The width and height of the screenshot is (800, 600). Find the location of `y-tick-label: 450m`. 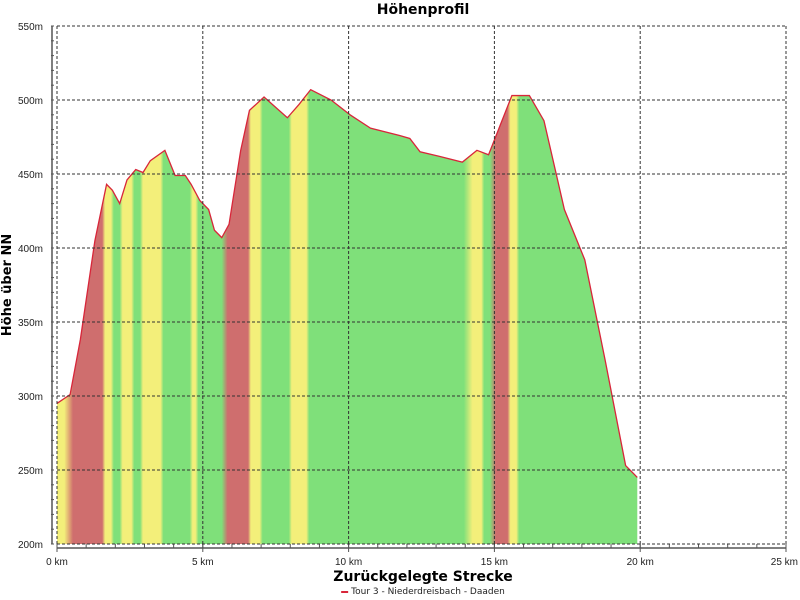

y-tick-label: 450m is located at coordinates (30, 175).